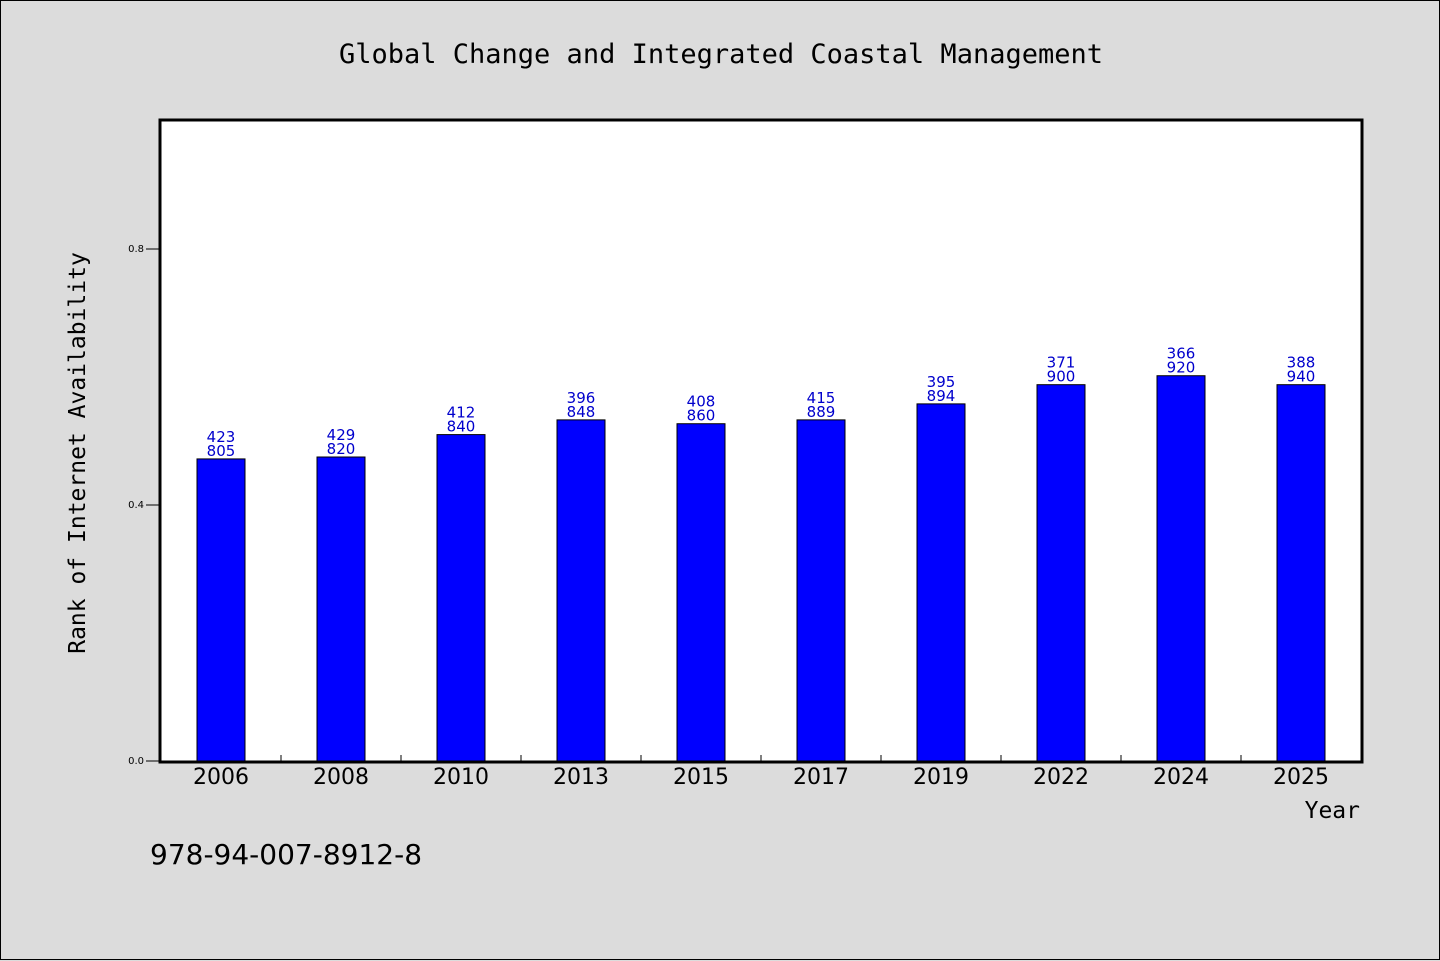 This screenshot has height=961, width=1440. What do you see at coordinates (1181, 568) in the screenshot?
I see `bar-2024` at bounding box center [1181, 568].